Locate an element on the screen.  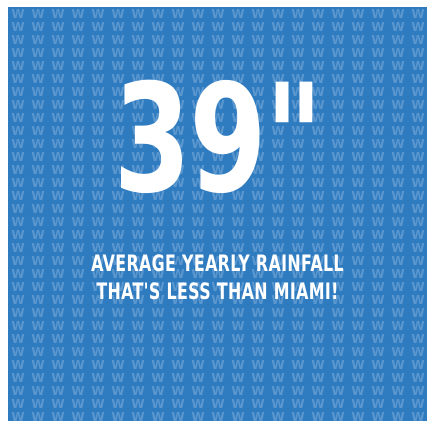
caption-line-2: THAT'S LESS THAN MIAMI! is located at coordinates (217, 292).